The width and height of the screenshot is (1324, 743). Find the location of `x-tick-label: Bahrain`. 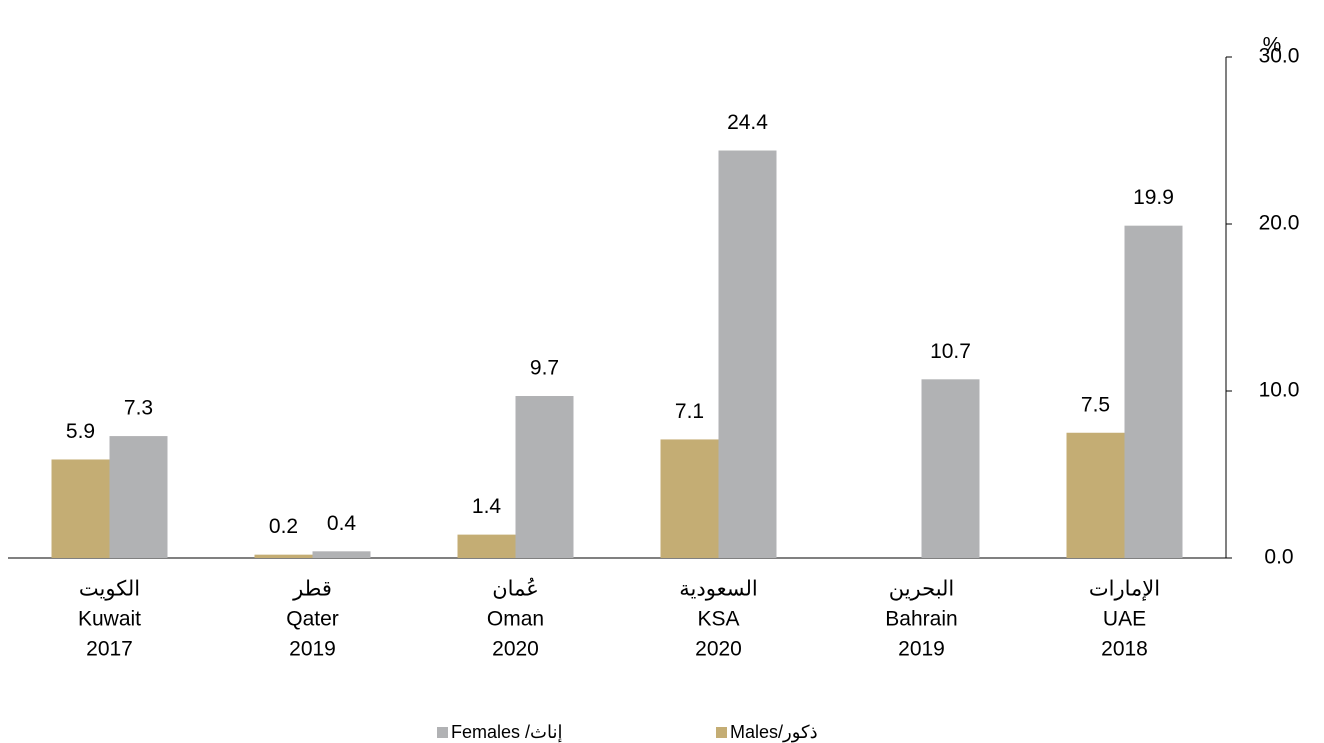

x-tick-label: Bahrain is located at coordinates (921, 619).